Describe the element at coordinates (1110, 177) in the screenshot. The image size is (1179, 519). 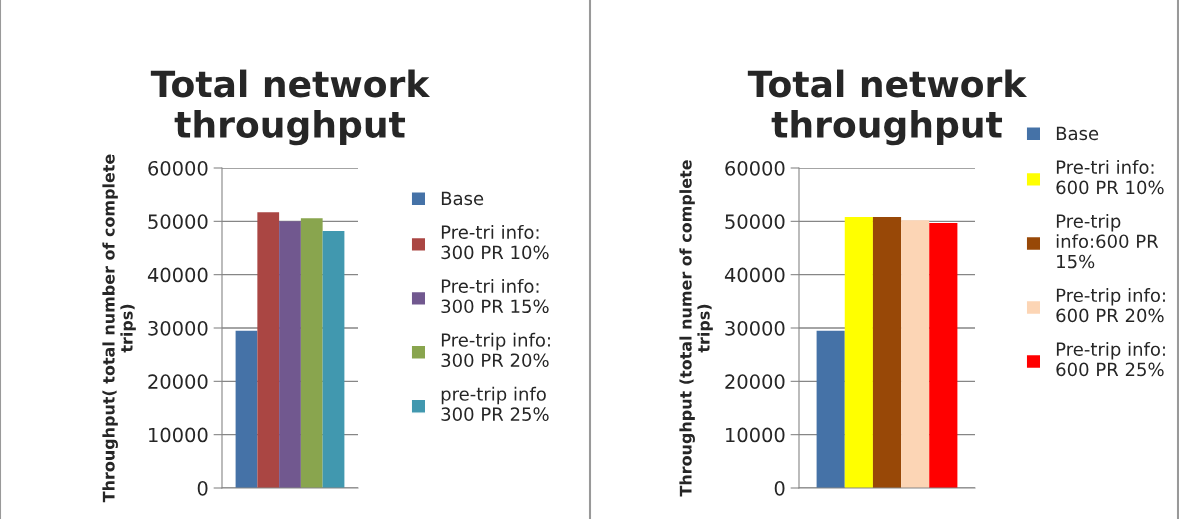
I see `legend-label: Pre-tri info: 600 PR 10%` at that location.